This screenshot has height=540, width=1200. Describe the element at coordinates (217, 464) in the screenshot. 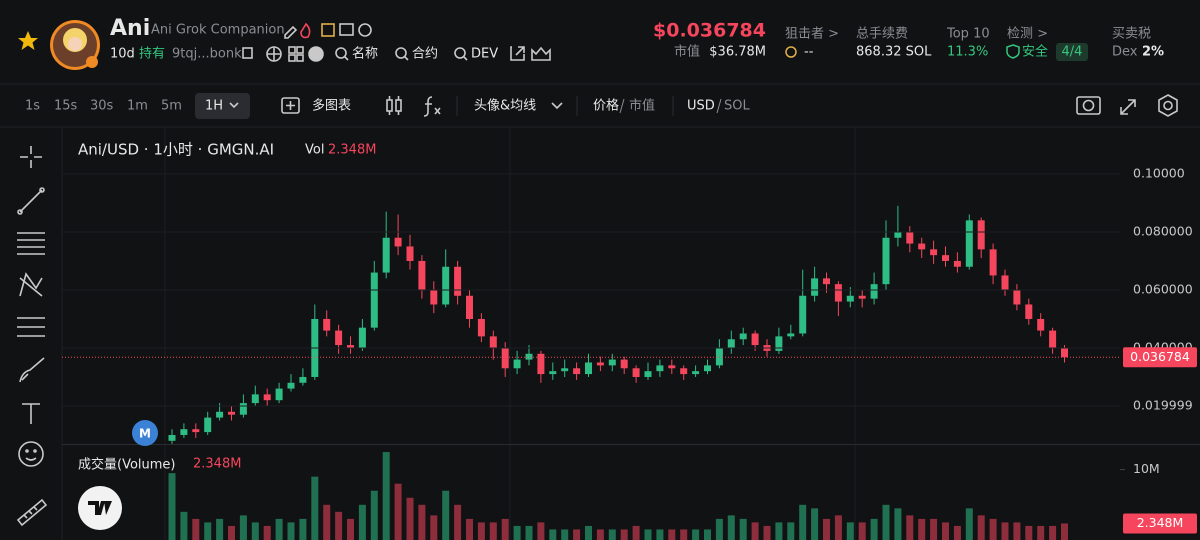

I see `volume-title-value: 2.348M` at that location.